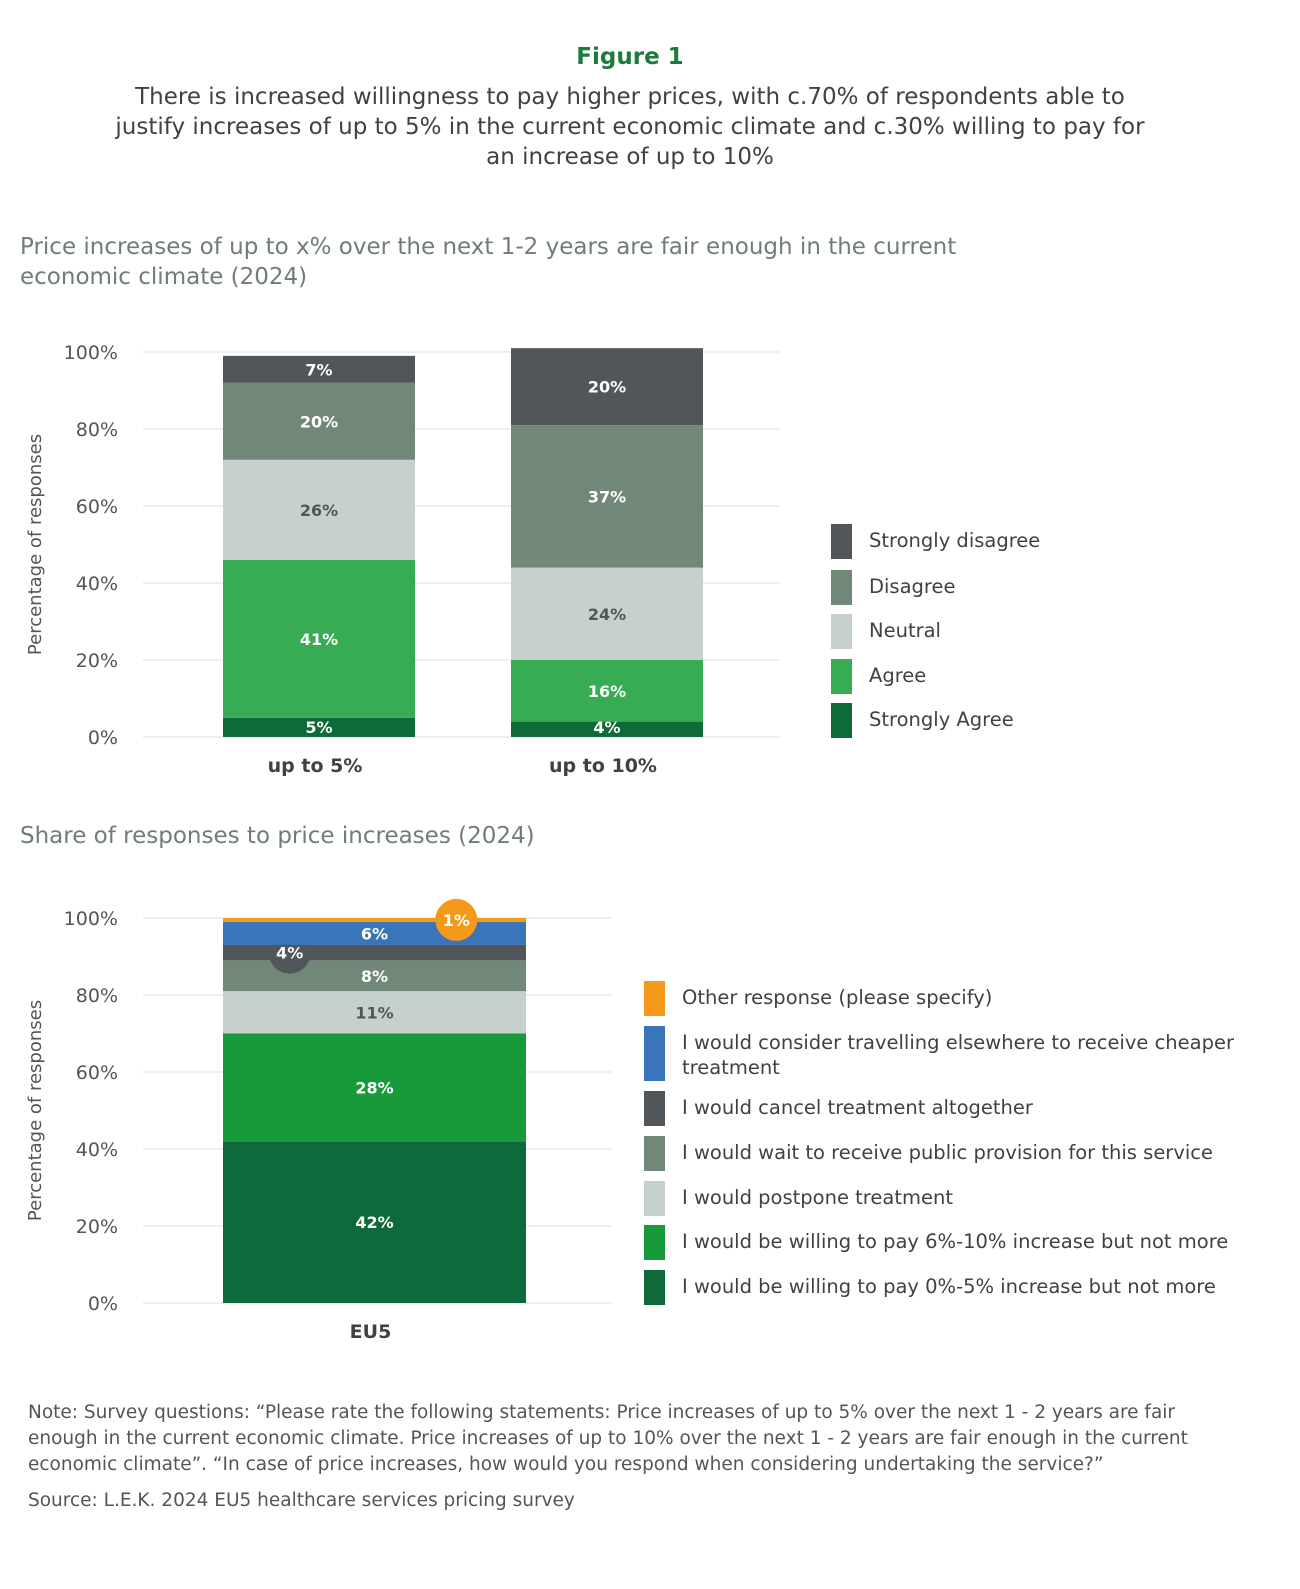 The height and width of the screenshot is (1589, 1300). I want to click on data-label: 37%, so click(607, 496).